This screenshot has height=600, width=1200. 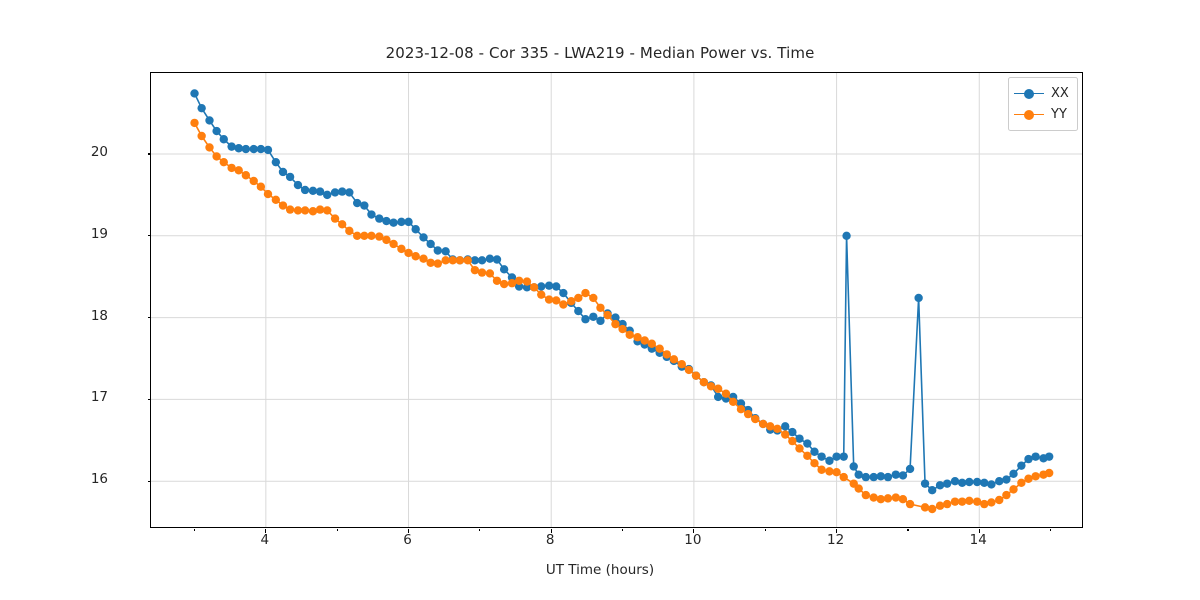 I want to click on y-tick-label: 17, so click(x=99, y=397).